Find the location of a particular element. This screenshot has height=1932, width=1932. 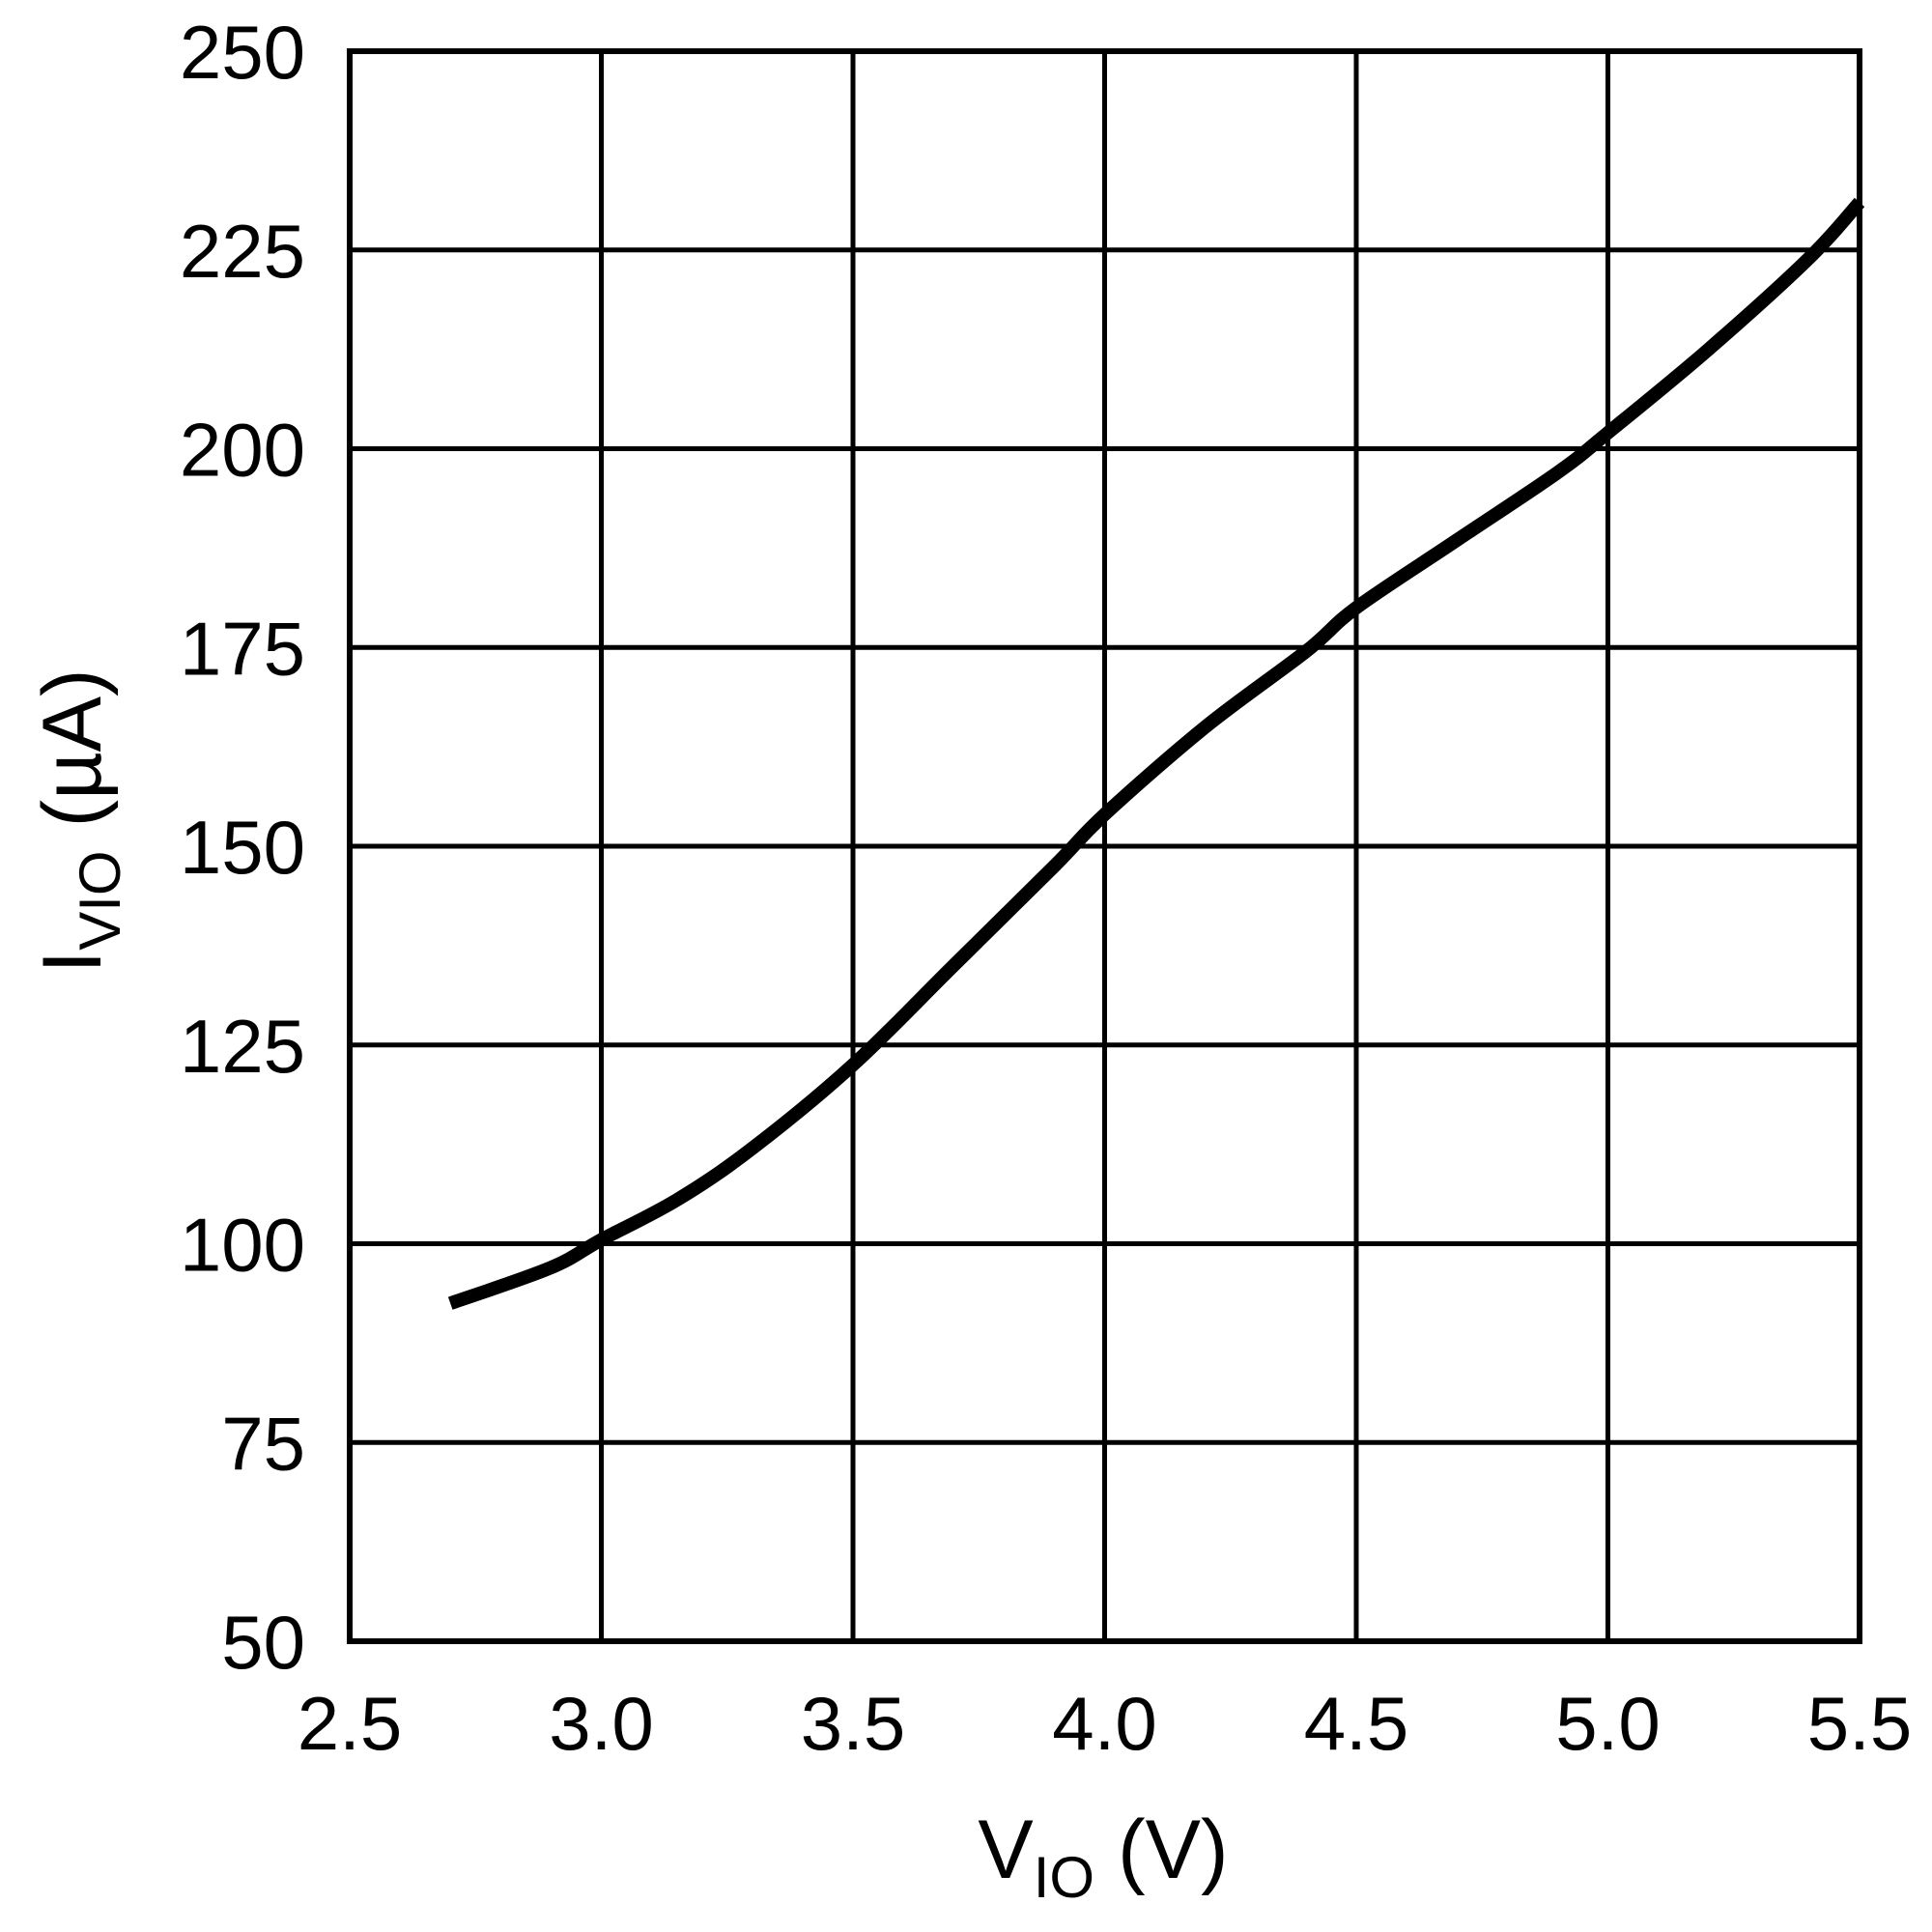

x-axis-label: VIO (V) is located at coordinates (1103, 1857).